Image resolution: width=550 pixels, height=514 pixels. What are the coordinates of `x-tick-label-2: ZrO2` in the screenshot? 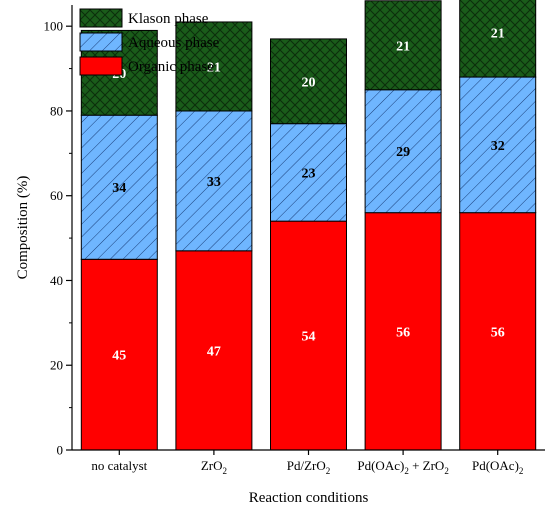 It's located at (214, 467).